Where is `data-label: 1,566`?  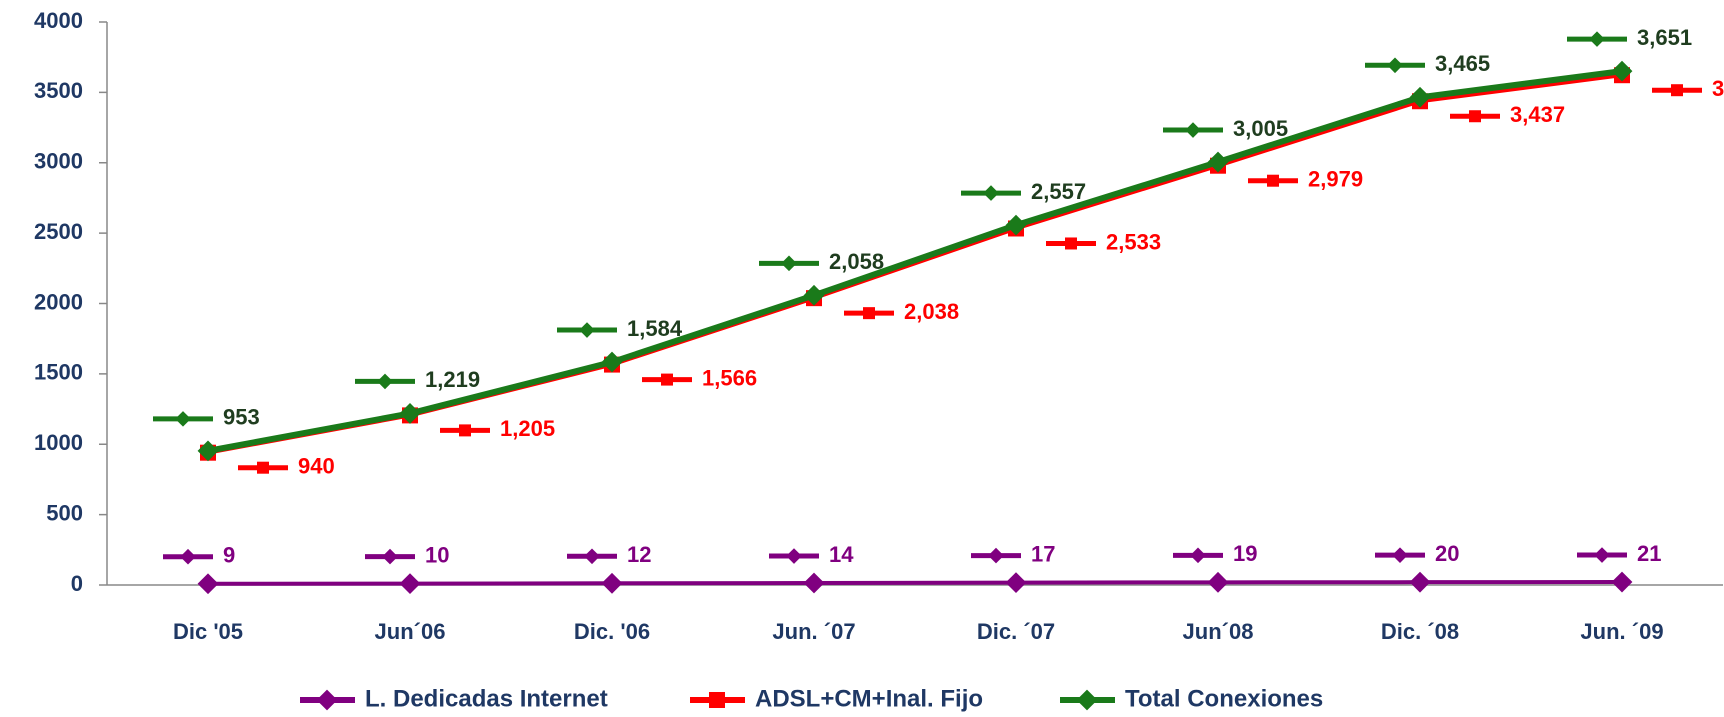
data-label: 1,566 is located at coordinates (729, 377).